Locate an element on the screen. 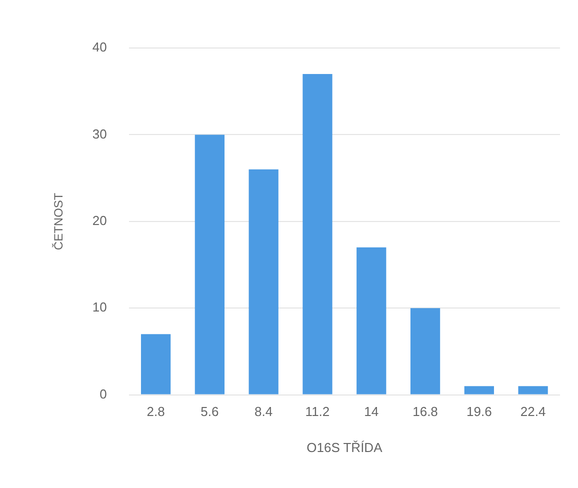 This screenshot has width=578, height=488. x-tick-label: 8.4 is located at coordinates (263, 412).